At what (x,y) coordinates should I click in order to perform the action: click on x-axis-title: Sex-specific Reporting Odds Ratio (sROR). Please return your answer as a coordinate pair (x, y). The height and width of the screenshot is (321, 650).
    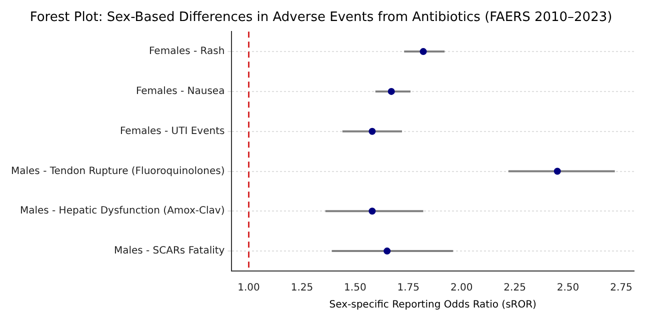
    Looking at the image, I should click on (433, 305).